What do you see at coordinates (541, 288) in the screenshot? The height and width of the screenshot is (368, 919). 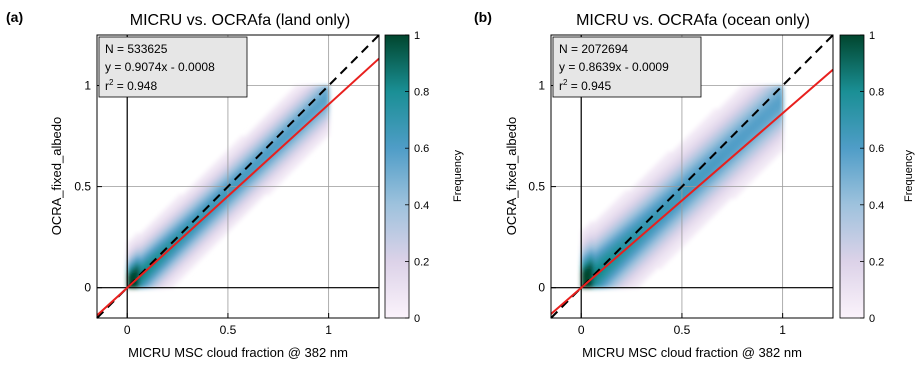 I see `y-tick-label: 0` at bounding box center [541, 288].